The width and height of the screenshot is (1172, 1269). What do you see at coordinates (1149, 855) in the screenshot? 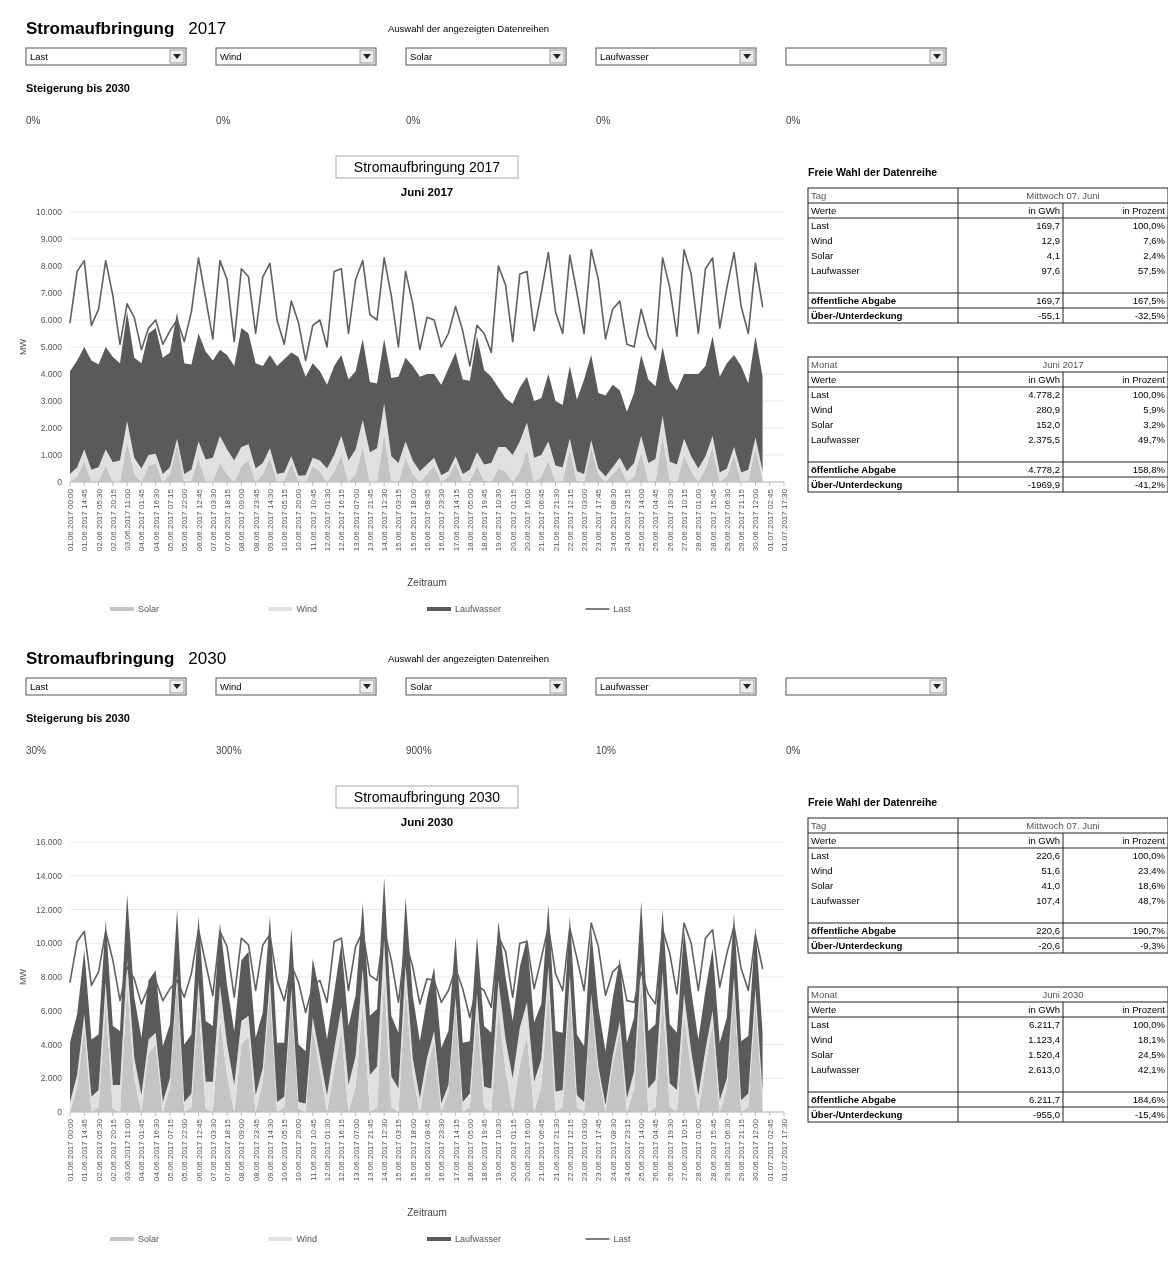
I see `data-label: 100,0%` at bounding box center [1149, 855].